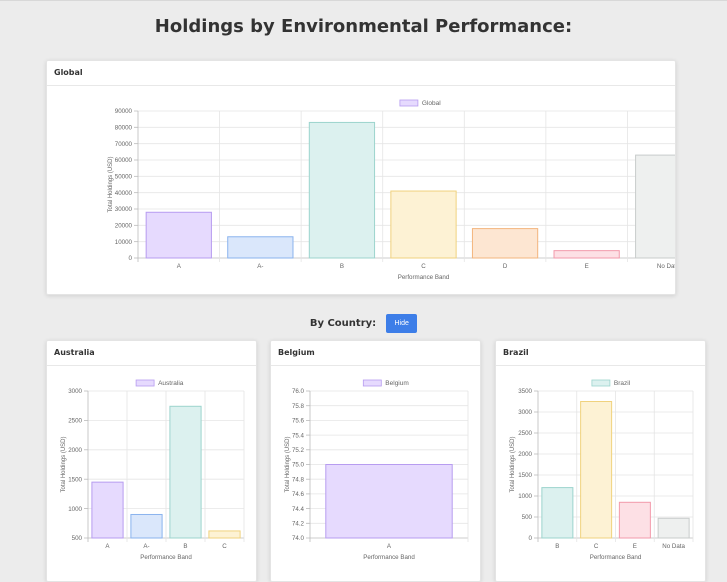 Image resolution: width=727 pixels, height=582 pixels. What do you see at coordinates (298, 538) in the screenshot?
I see `y-tick-label: 74.0` at bounding box center [298, 538].